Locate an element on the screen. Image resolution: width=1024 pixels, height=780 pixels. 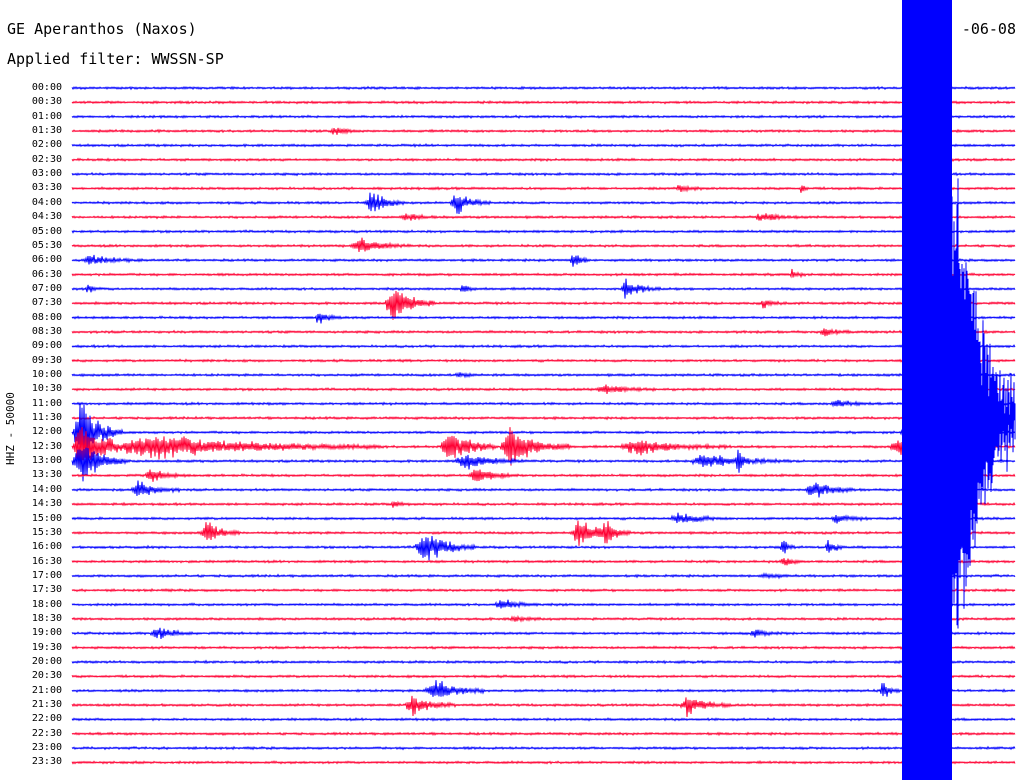
time-label: 09:30 is located at coordinates (46, 360).